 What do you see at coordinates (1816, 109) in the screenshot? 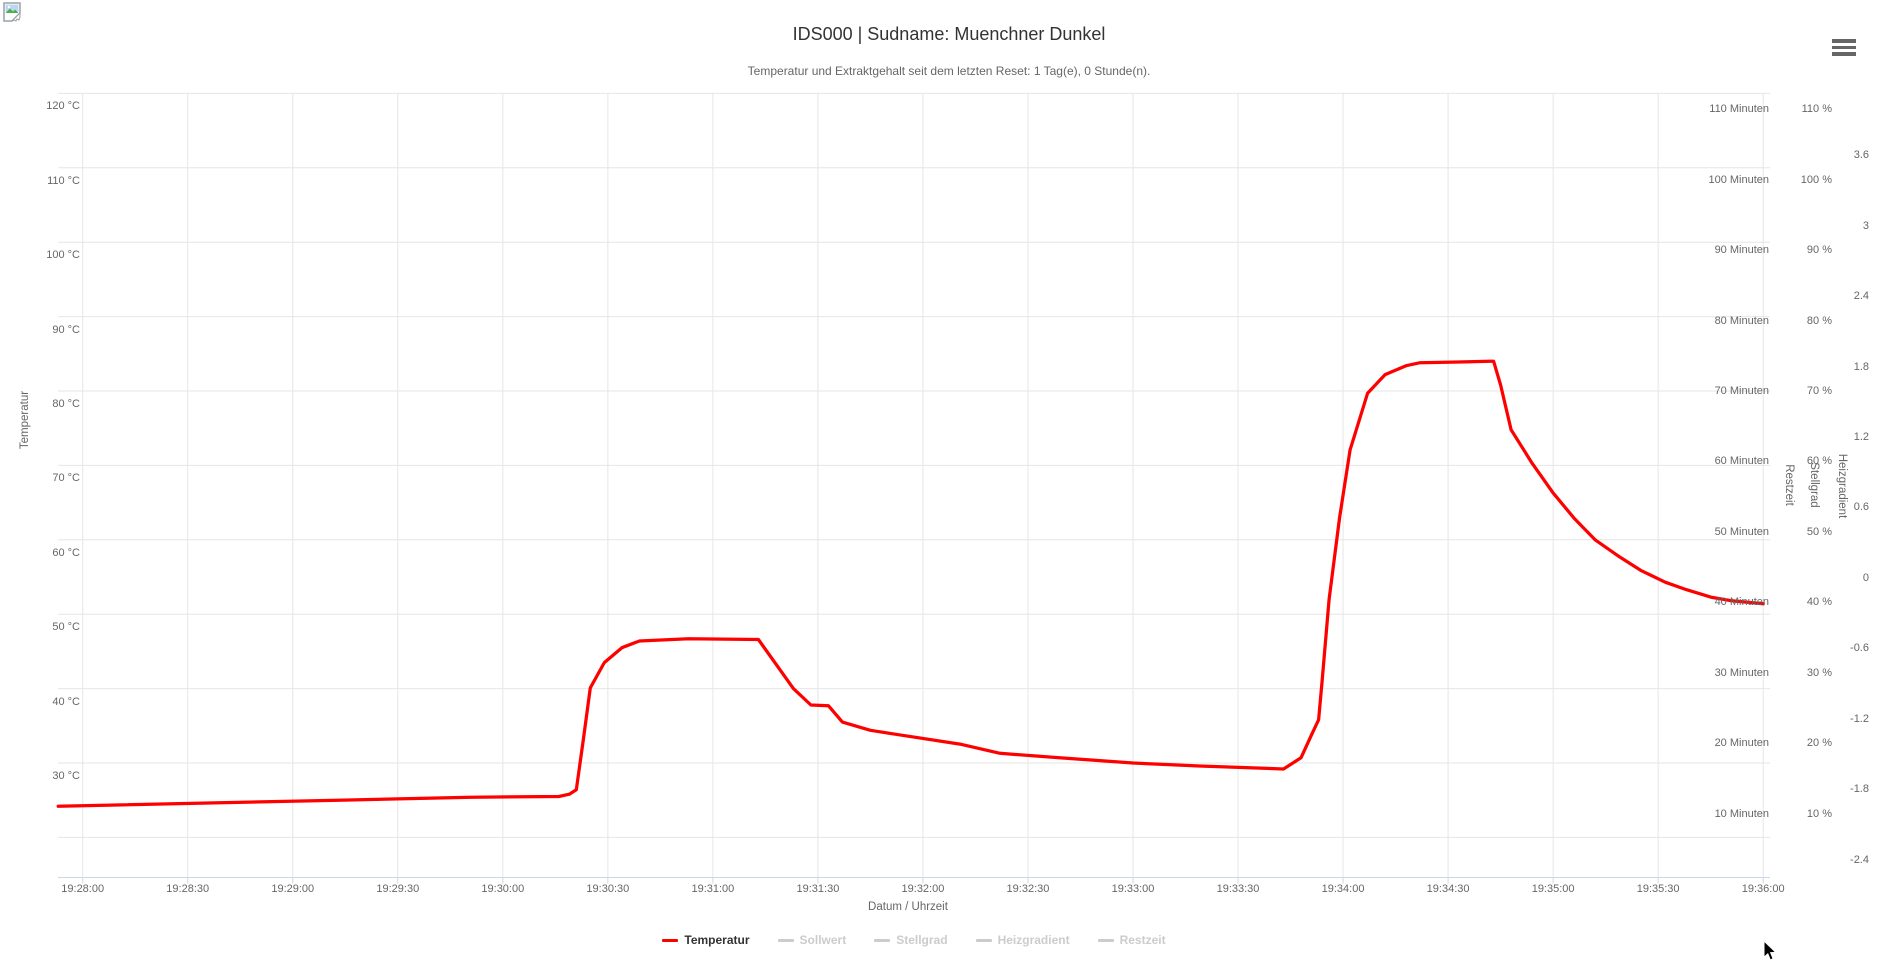
I see `stellgrad-axis-label: 110 %` at bounding box center [1816, 109].